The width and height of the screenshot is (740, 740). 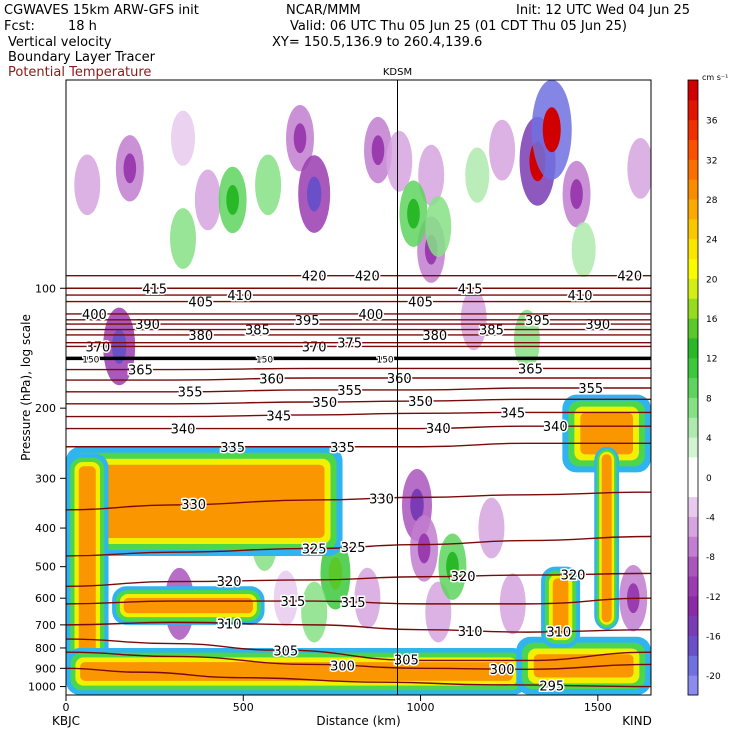 What do you see at coordinates (229, 624) in the screenshot?
I see `theta-contour-label: 310` at bounding box center [229, 624].